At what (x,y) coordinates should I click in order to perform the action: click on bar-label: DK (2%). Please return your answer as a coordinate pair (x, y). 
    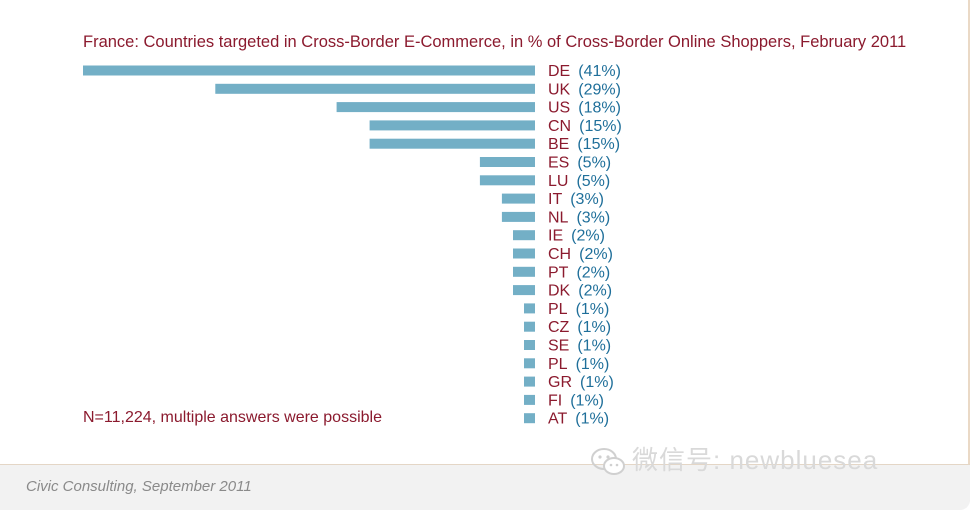
    Looking at the image, I should click on (580, 291).